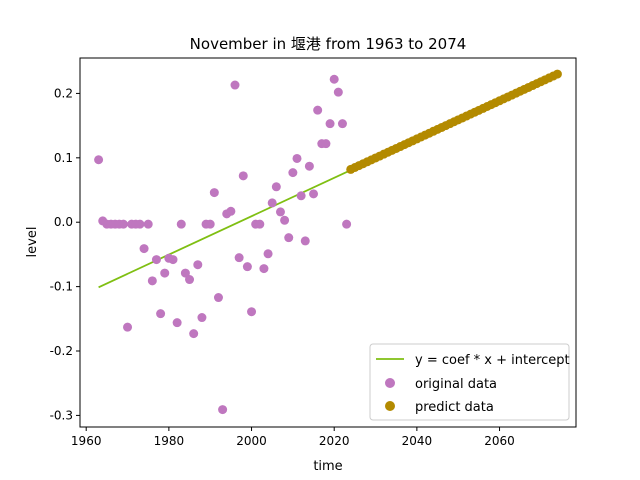  I want to click on legend-predict-label: predict data, so click(454, 407).